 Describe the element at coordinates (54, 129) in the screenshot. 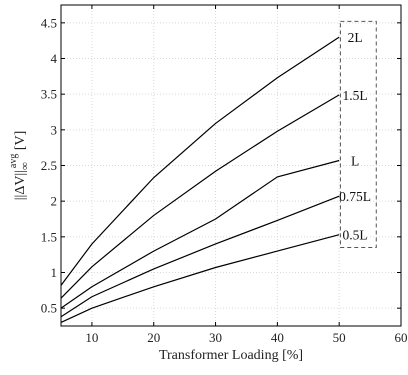

I see `y-tick-label: 3` at that location.